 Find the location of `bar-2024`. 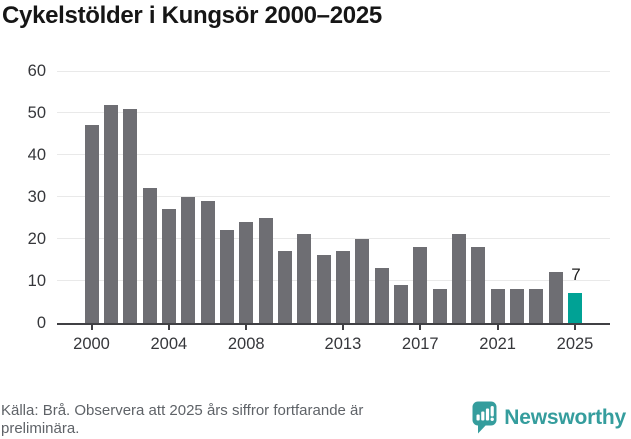

bar-2024 is located at coordinates (555, 298).